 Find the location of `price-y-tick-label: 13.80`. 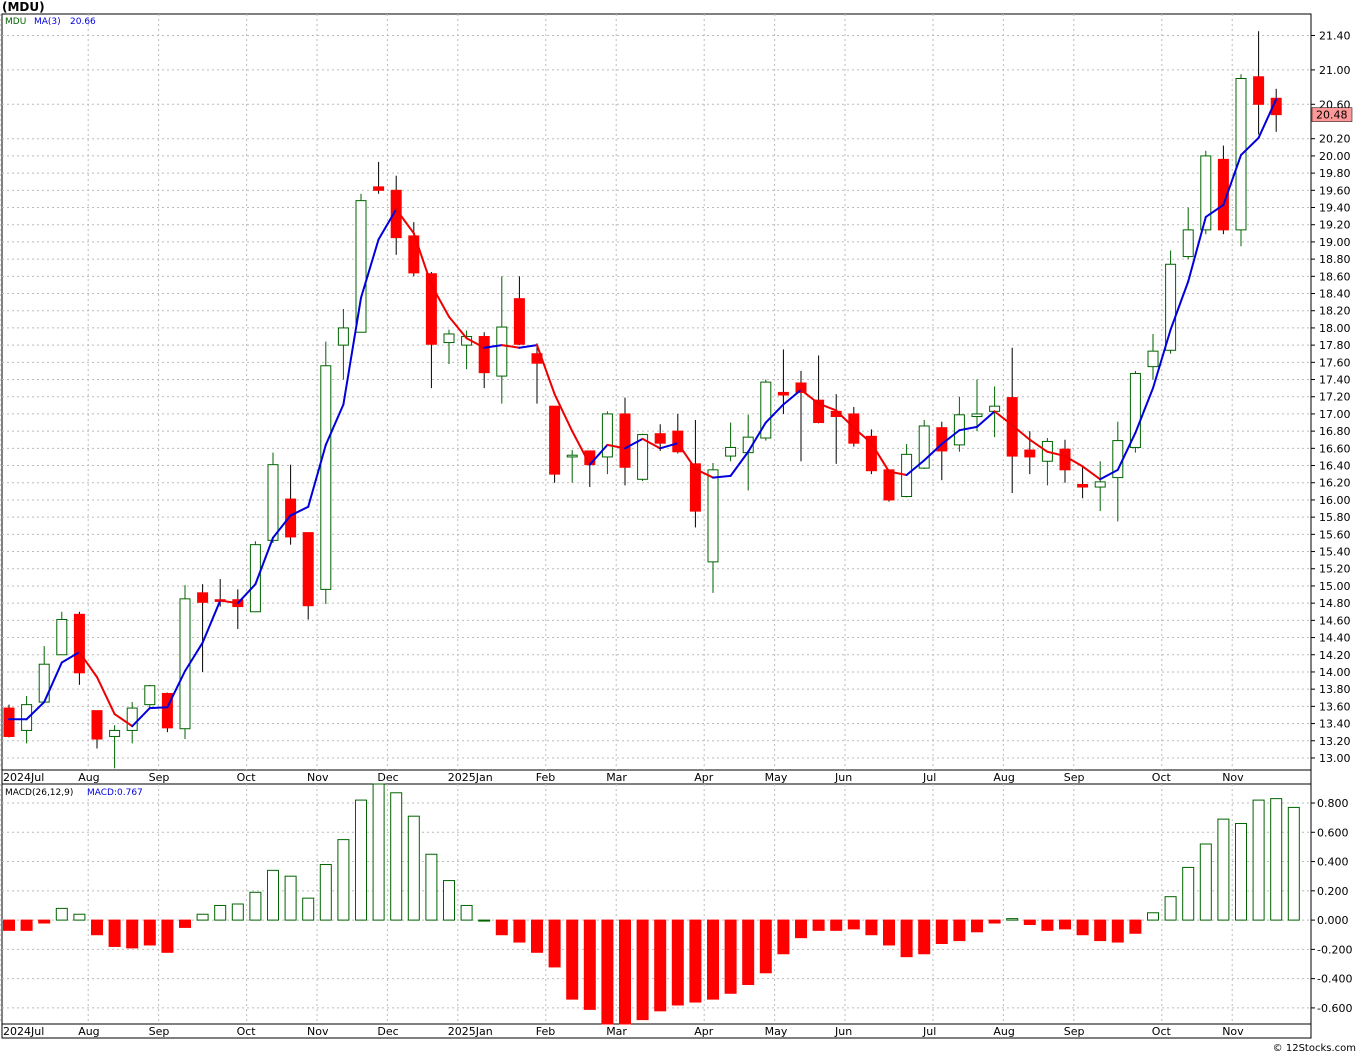

price-y-tick-label: 13.80 is located at coordinates (1335, 689).